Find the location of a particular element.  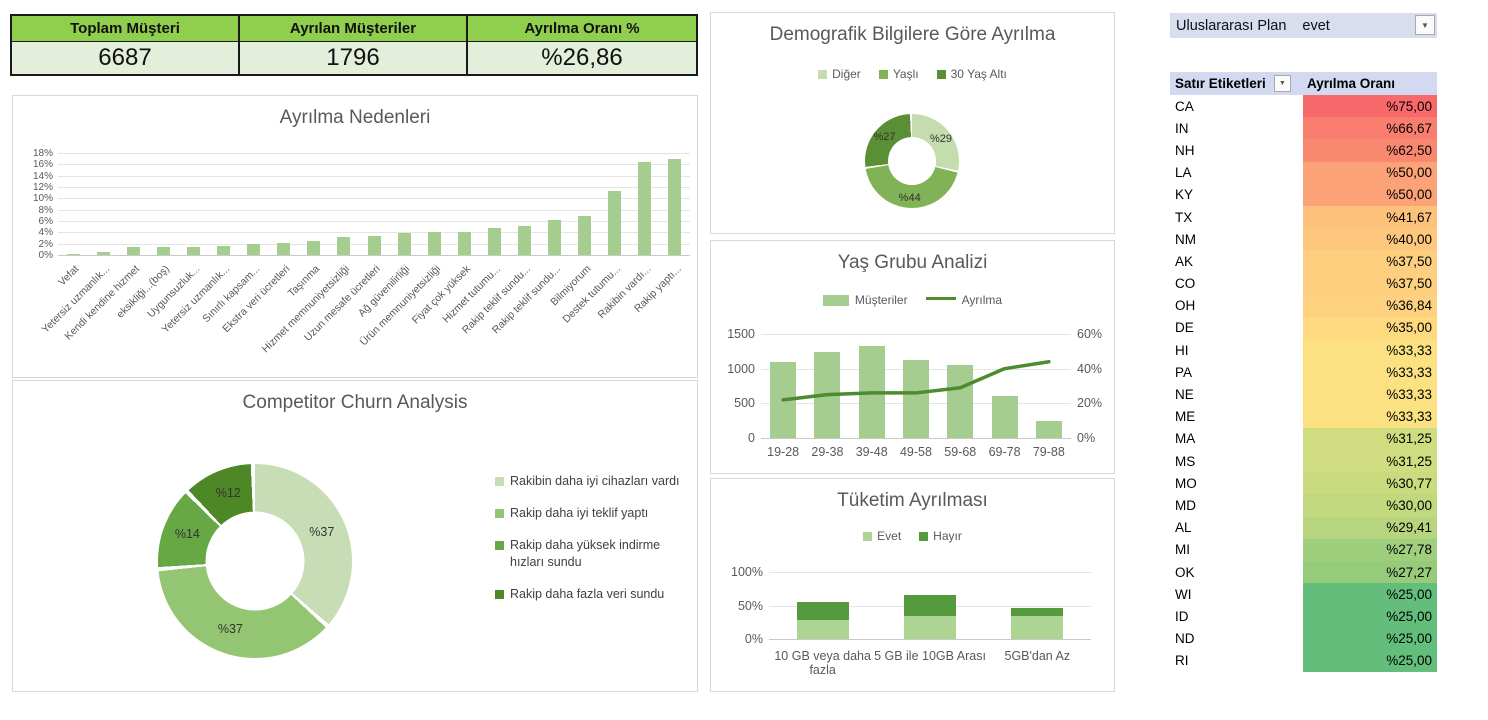

x-category-label: 39-48 is located at coordinates (871, 452).